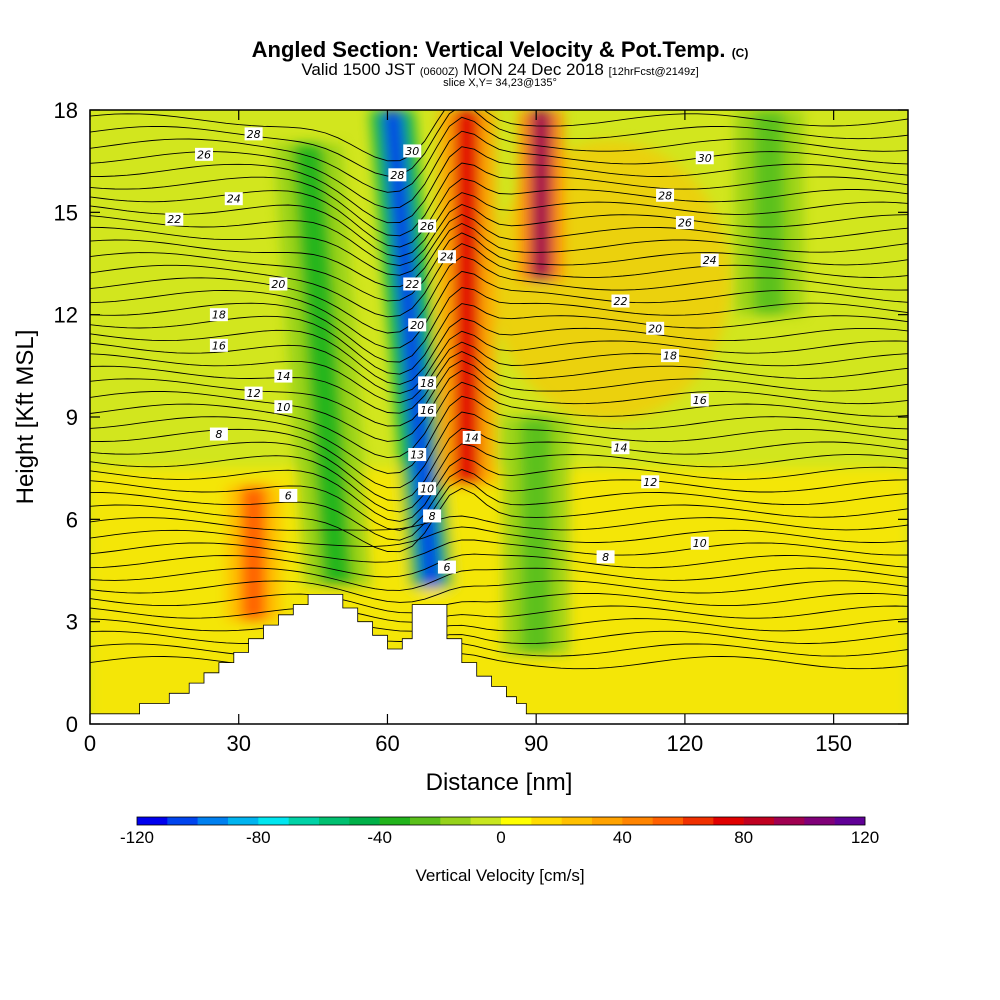 This screenshot has height=1000, width=1000. I want to click on colorbar-tick-label: -40, so click(379, 837).